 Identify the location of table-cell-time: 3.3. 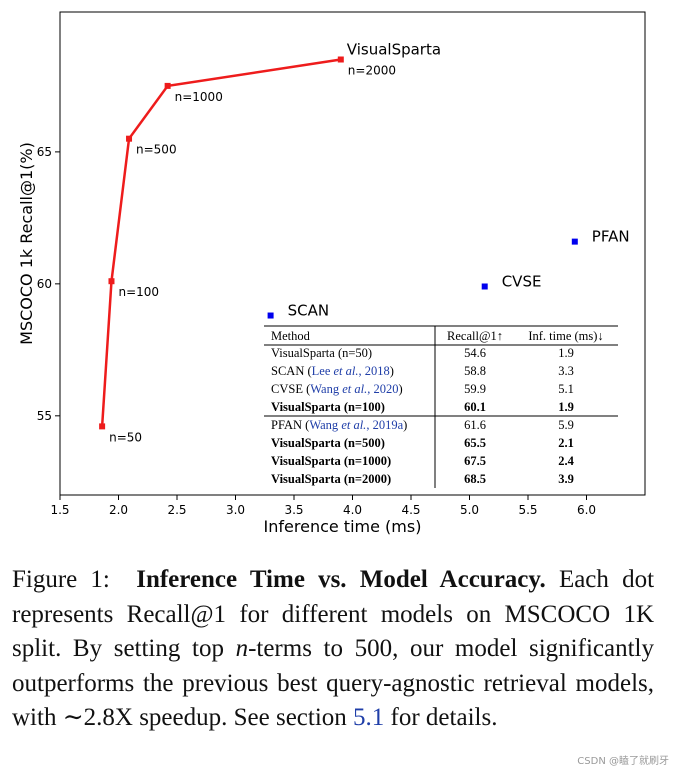
(566, 371).